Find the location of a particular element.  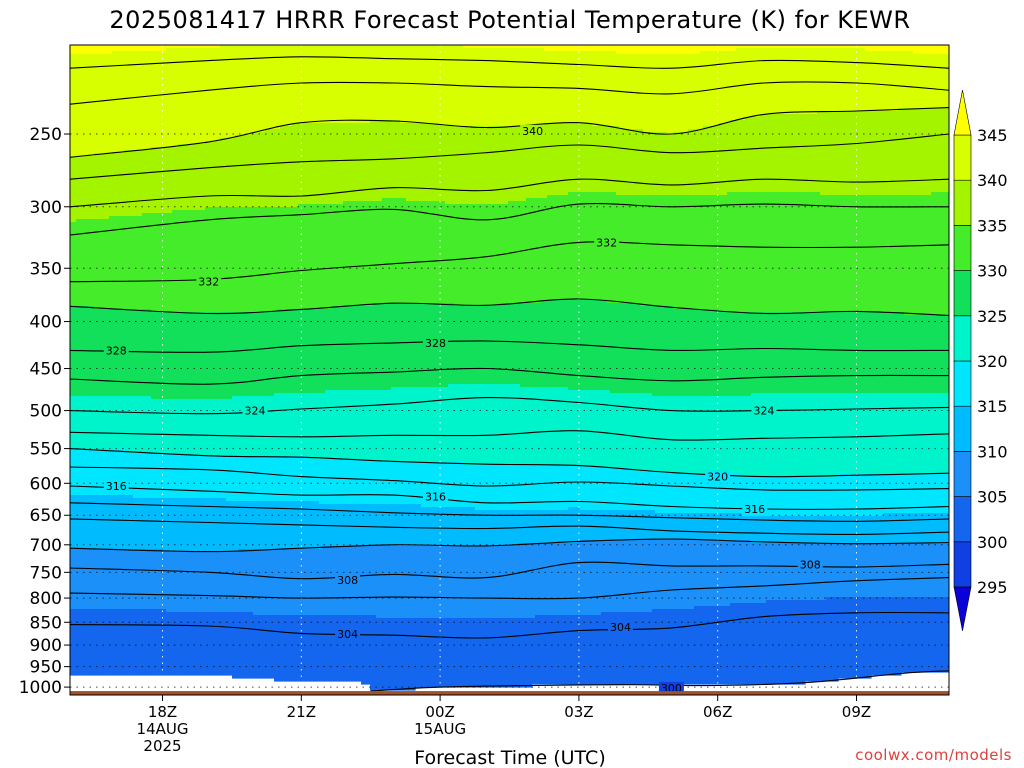

y-tick-label: 400 is located at coordinates (46, 323).